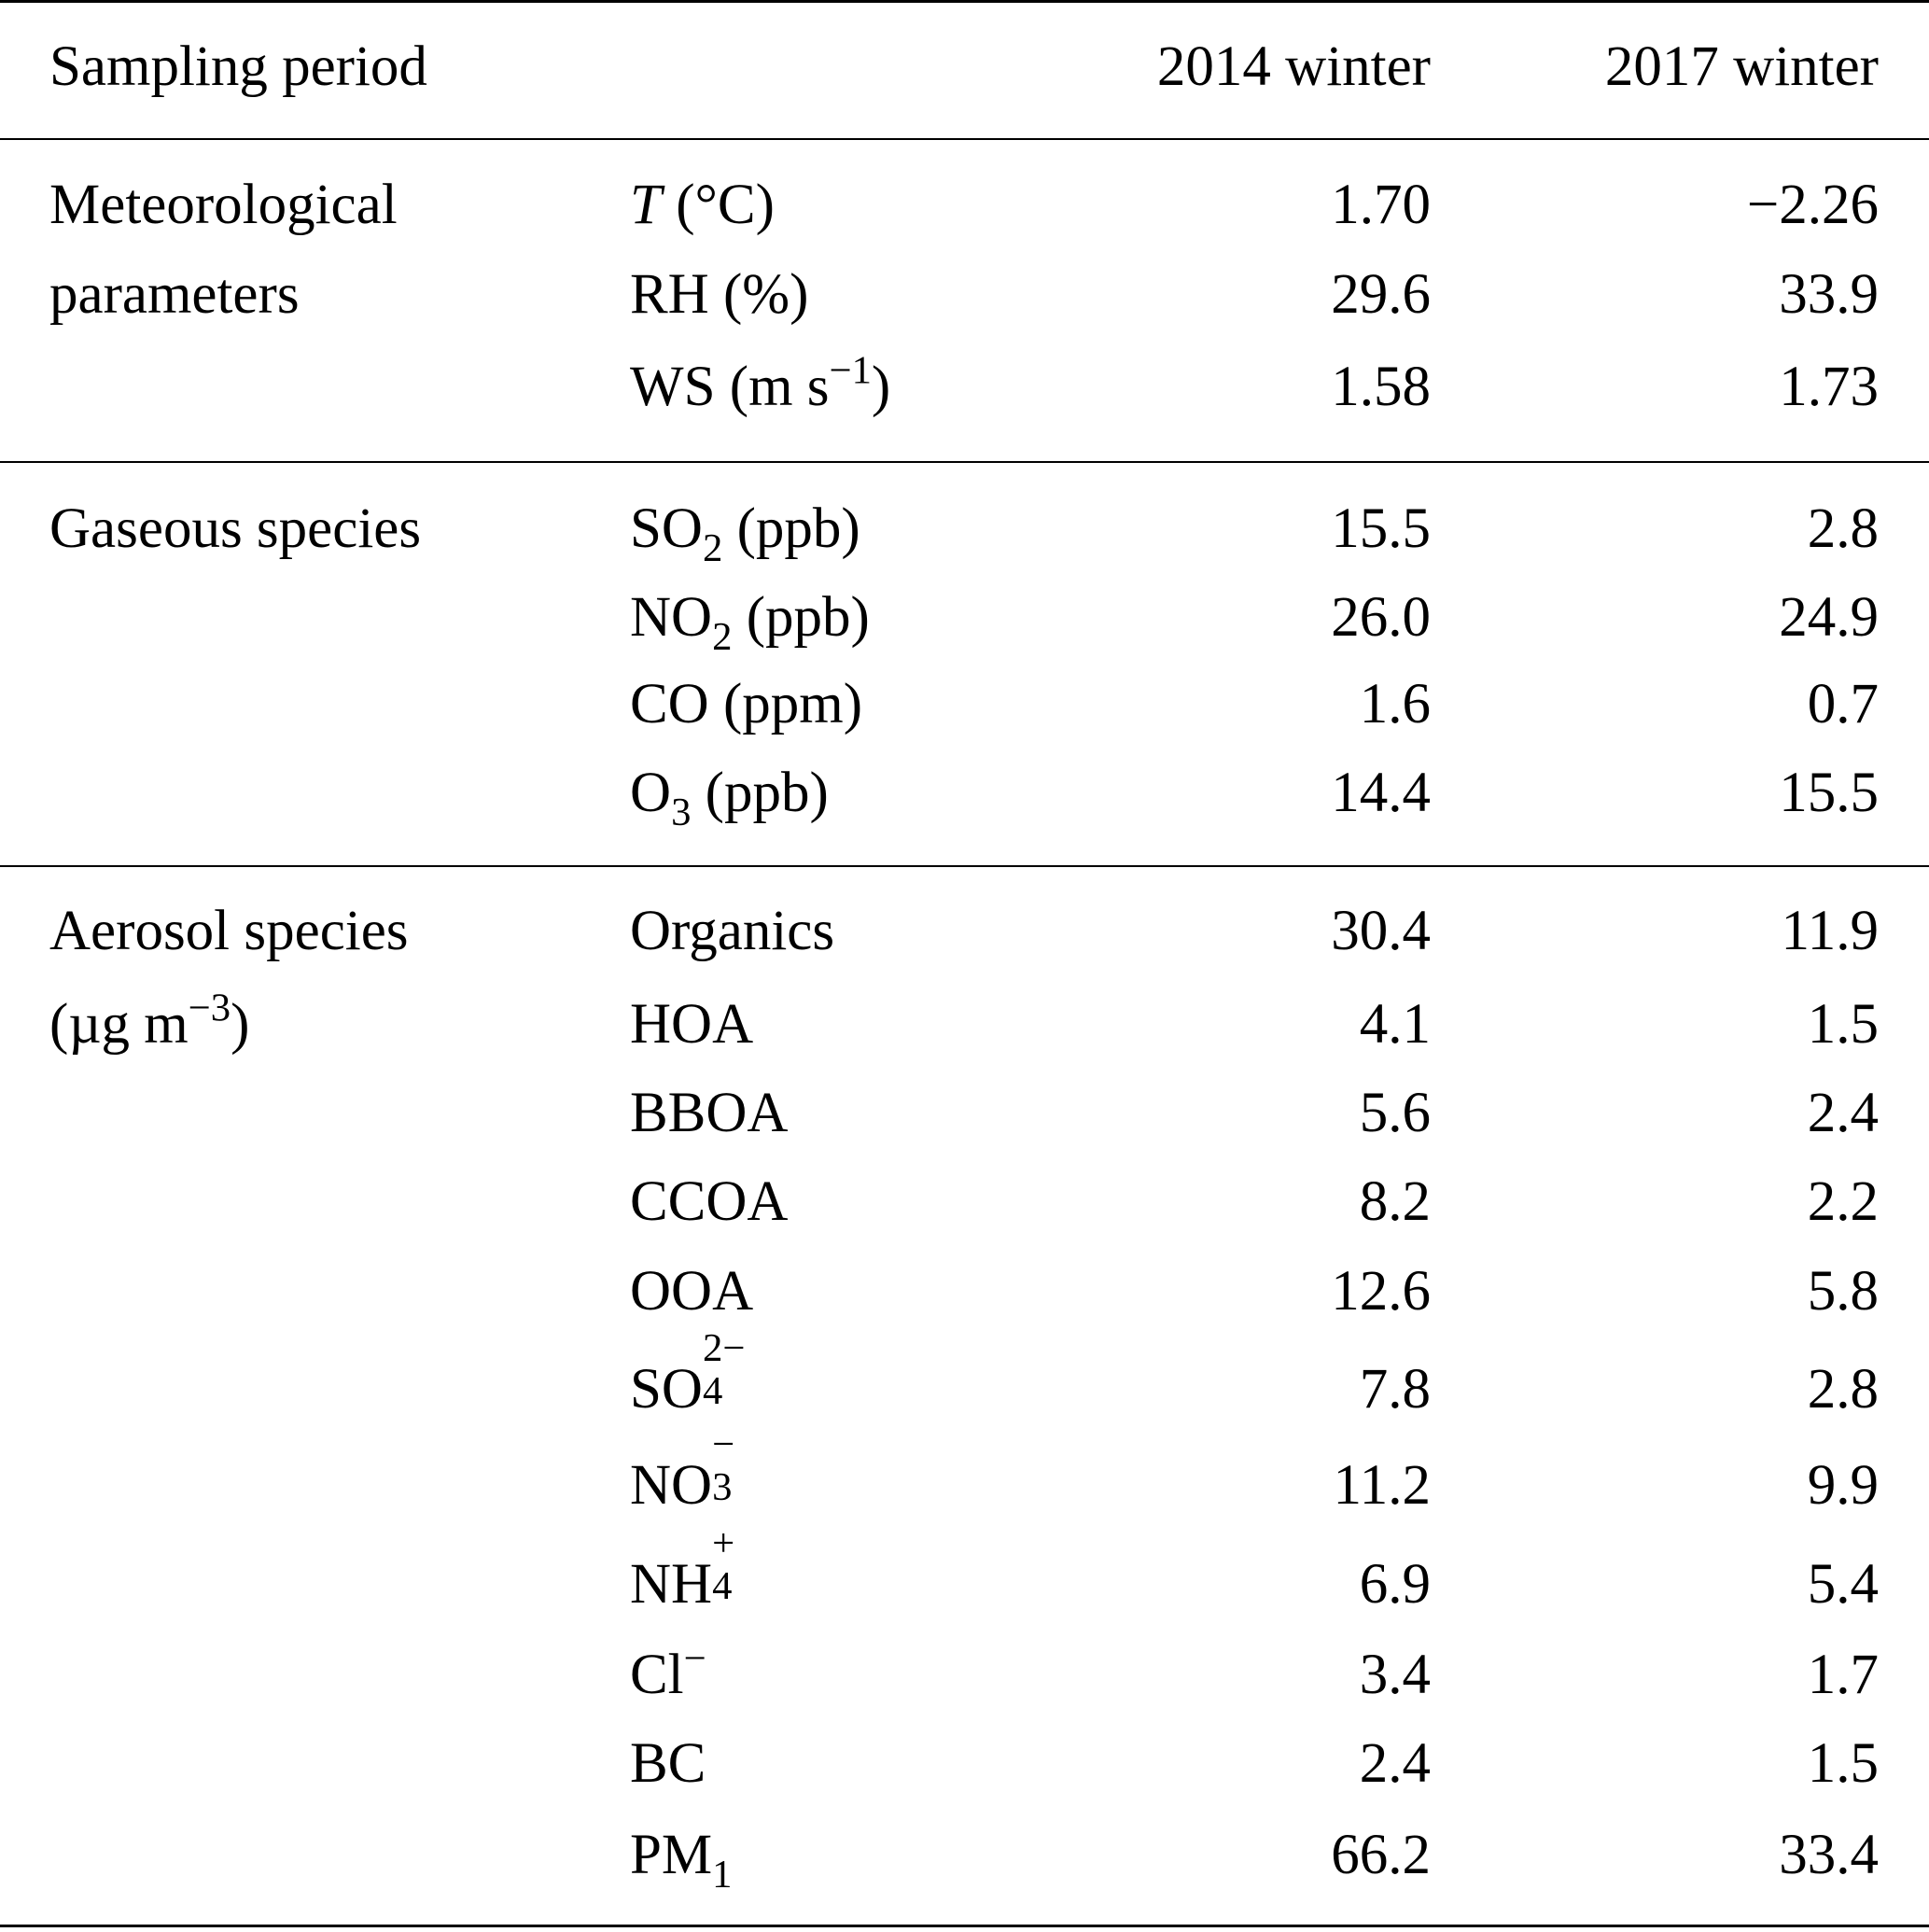  What do you see at coordinates (964, 1926) in the screenshot?
I see `bottom-rule` at bounding box center [964, 1926].